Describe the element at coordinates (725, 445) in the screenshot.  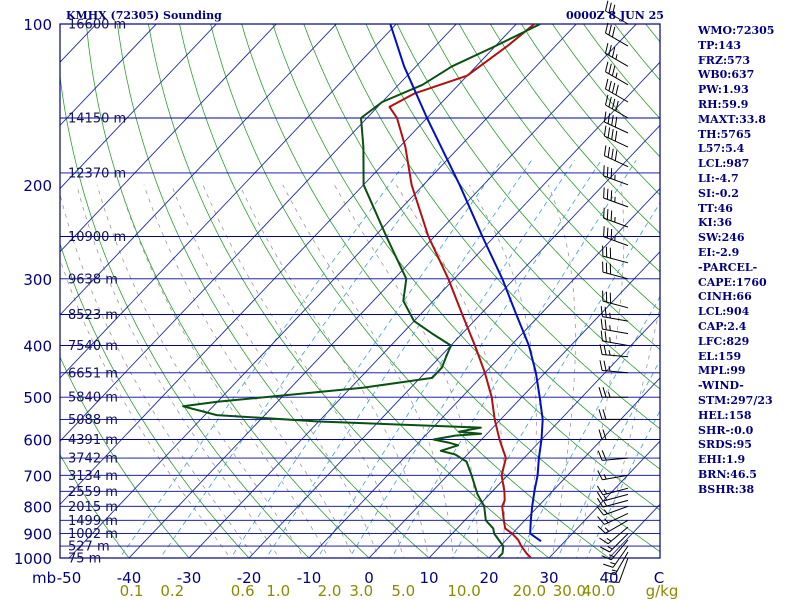
I see `sidebar-line: SRDS:95` at that location.